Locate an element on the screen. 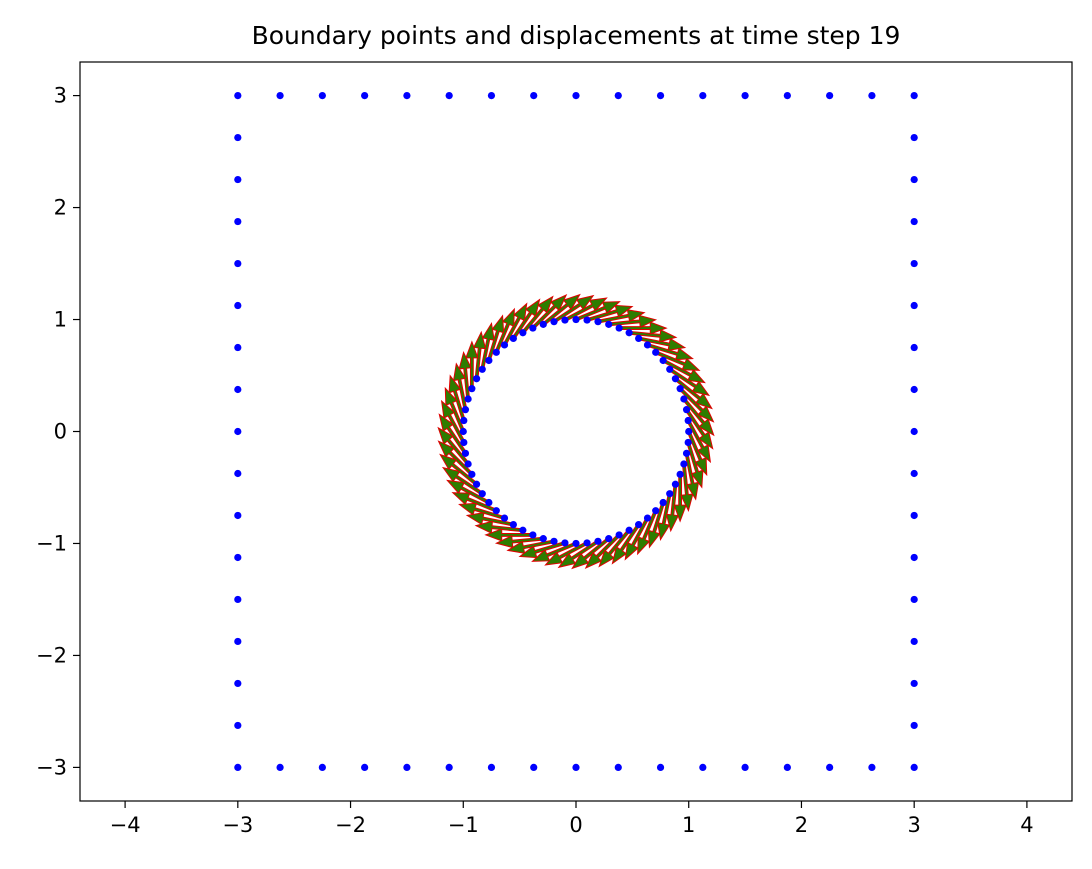 The width and height of the screenshot is (1092, 869). y-tick-label: 2 is located at coordinates (60, 208).